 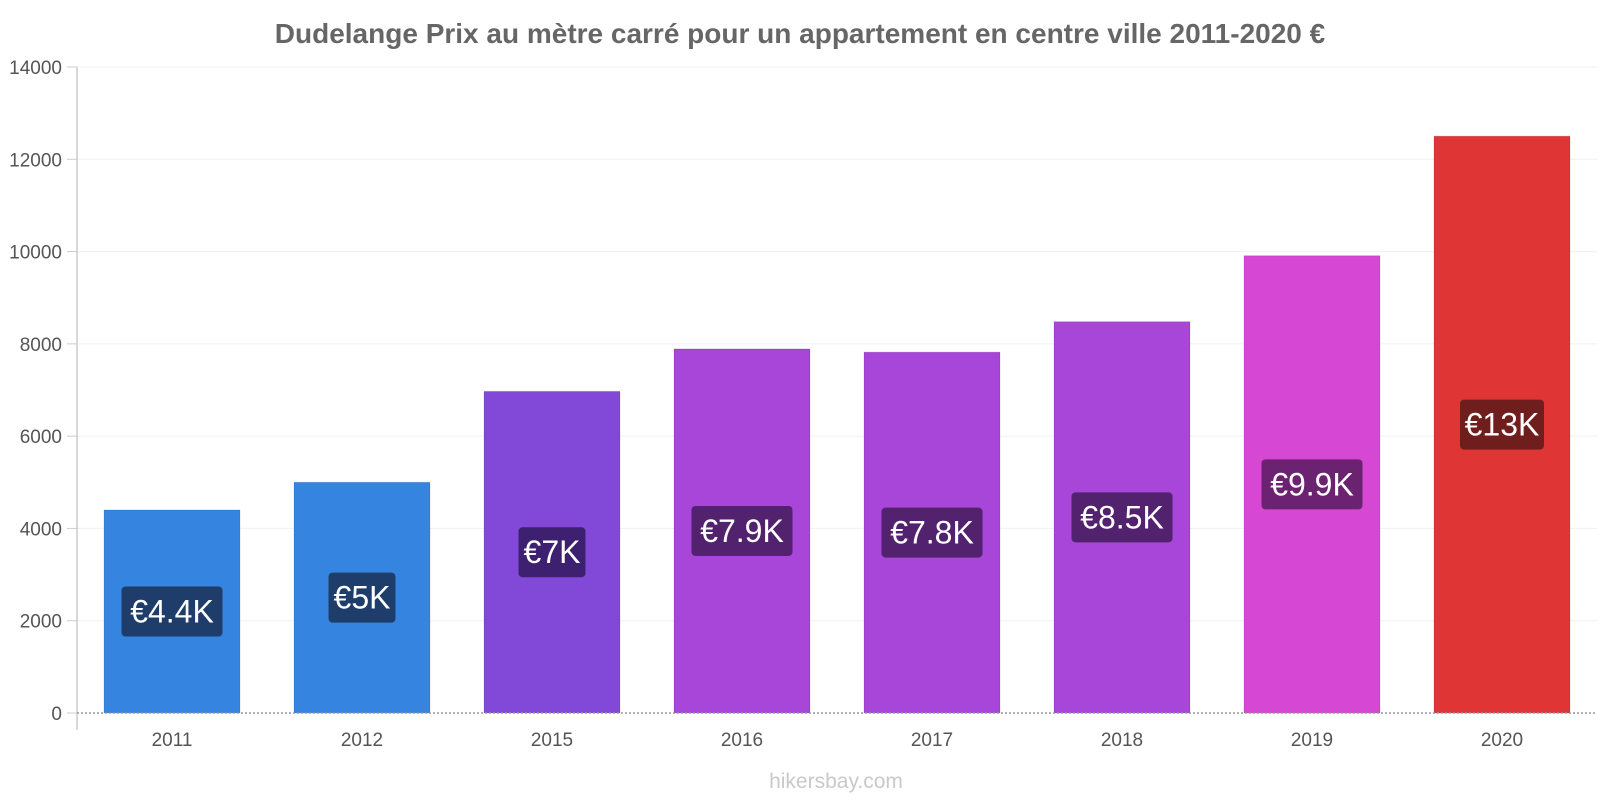 I want to click on data-label: €7.9K, so click(x=742, y=531).